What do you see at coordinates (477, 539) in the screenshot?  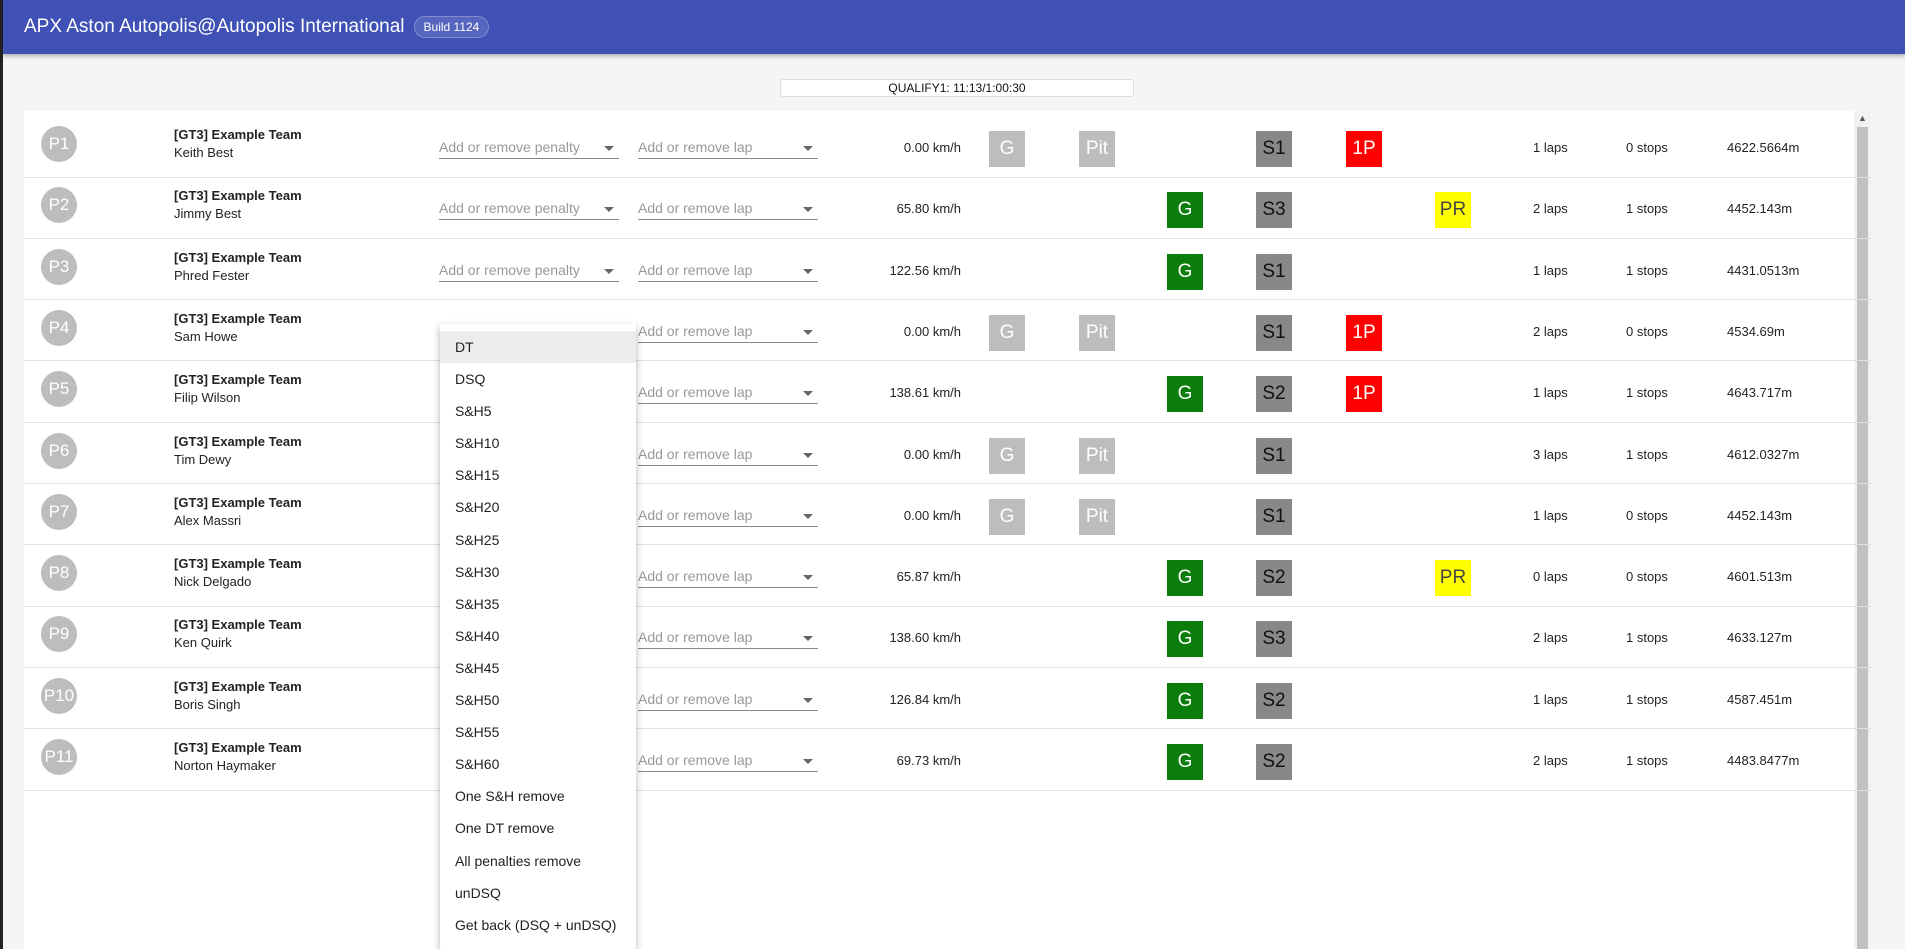 I see `penalty-menu-item: S&H25` at bounding box center [477, 539].